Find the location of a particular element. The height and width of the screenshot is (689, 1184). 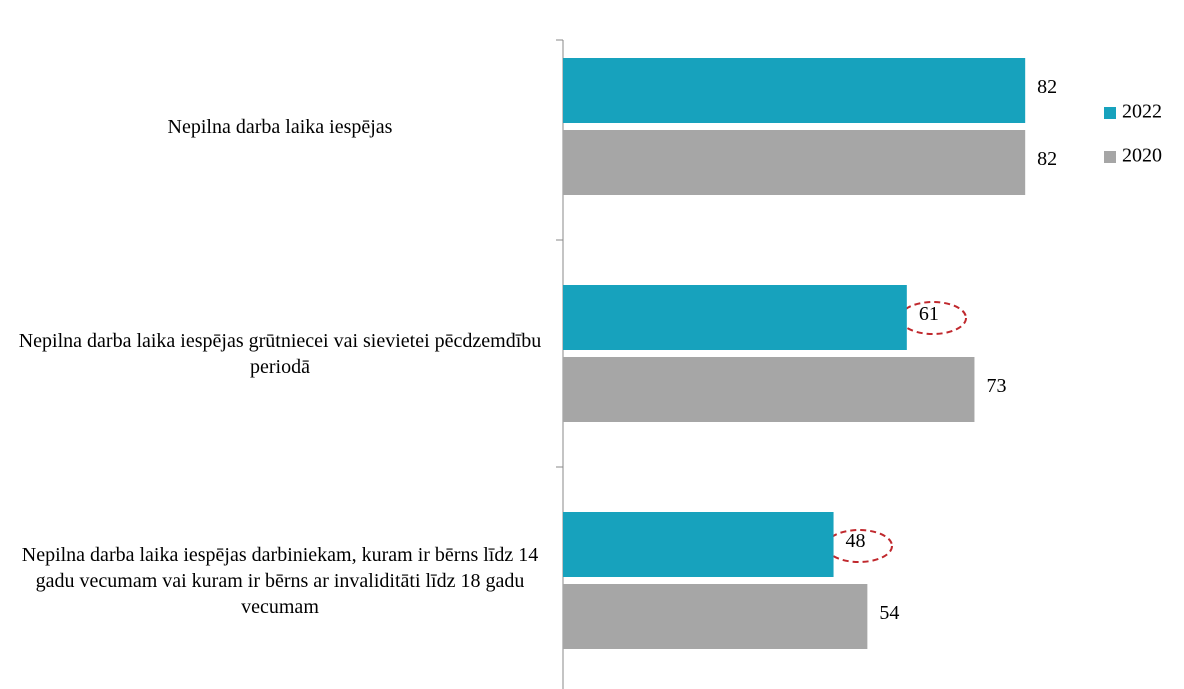

value-label: 54 is located at coordinates (889, 613).